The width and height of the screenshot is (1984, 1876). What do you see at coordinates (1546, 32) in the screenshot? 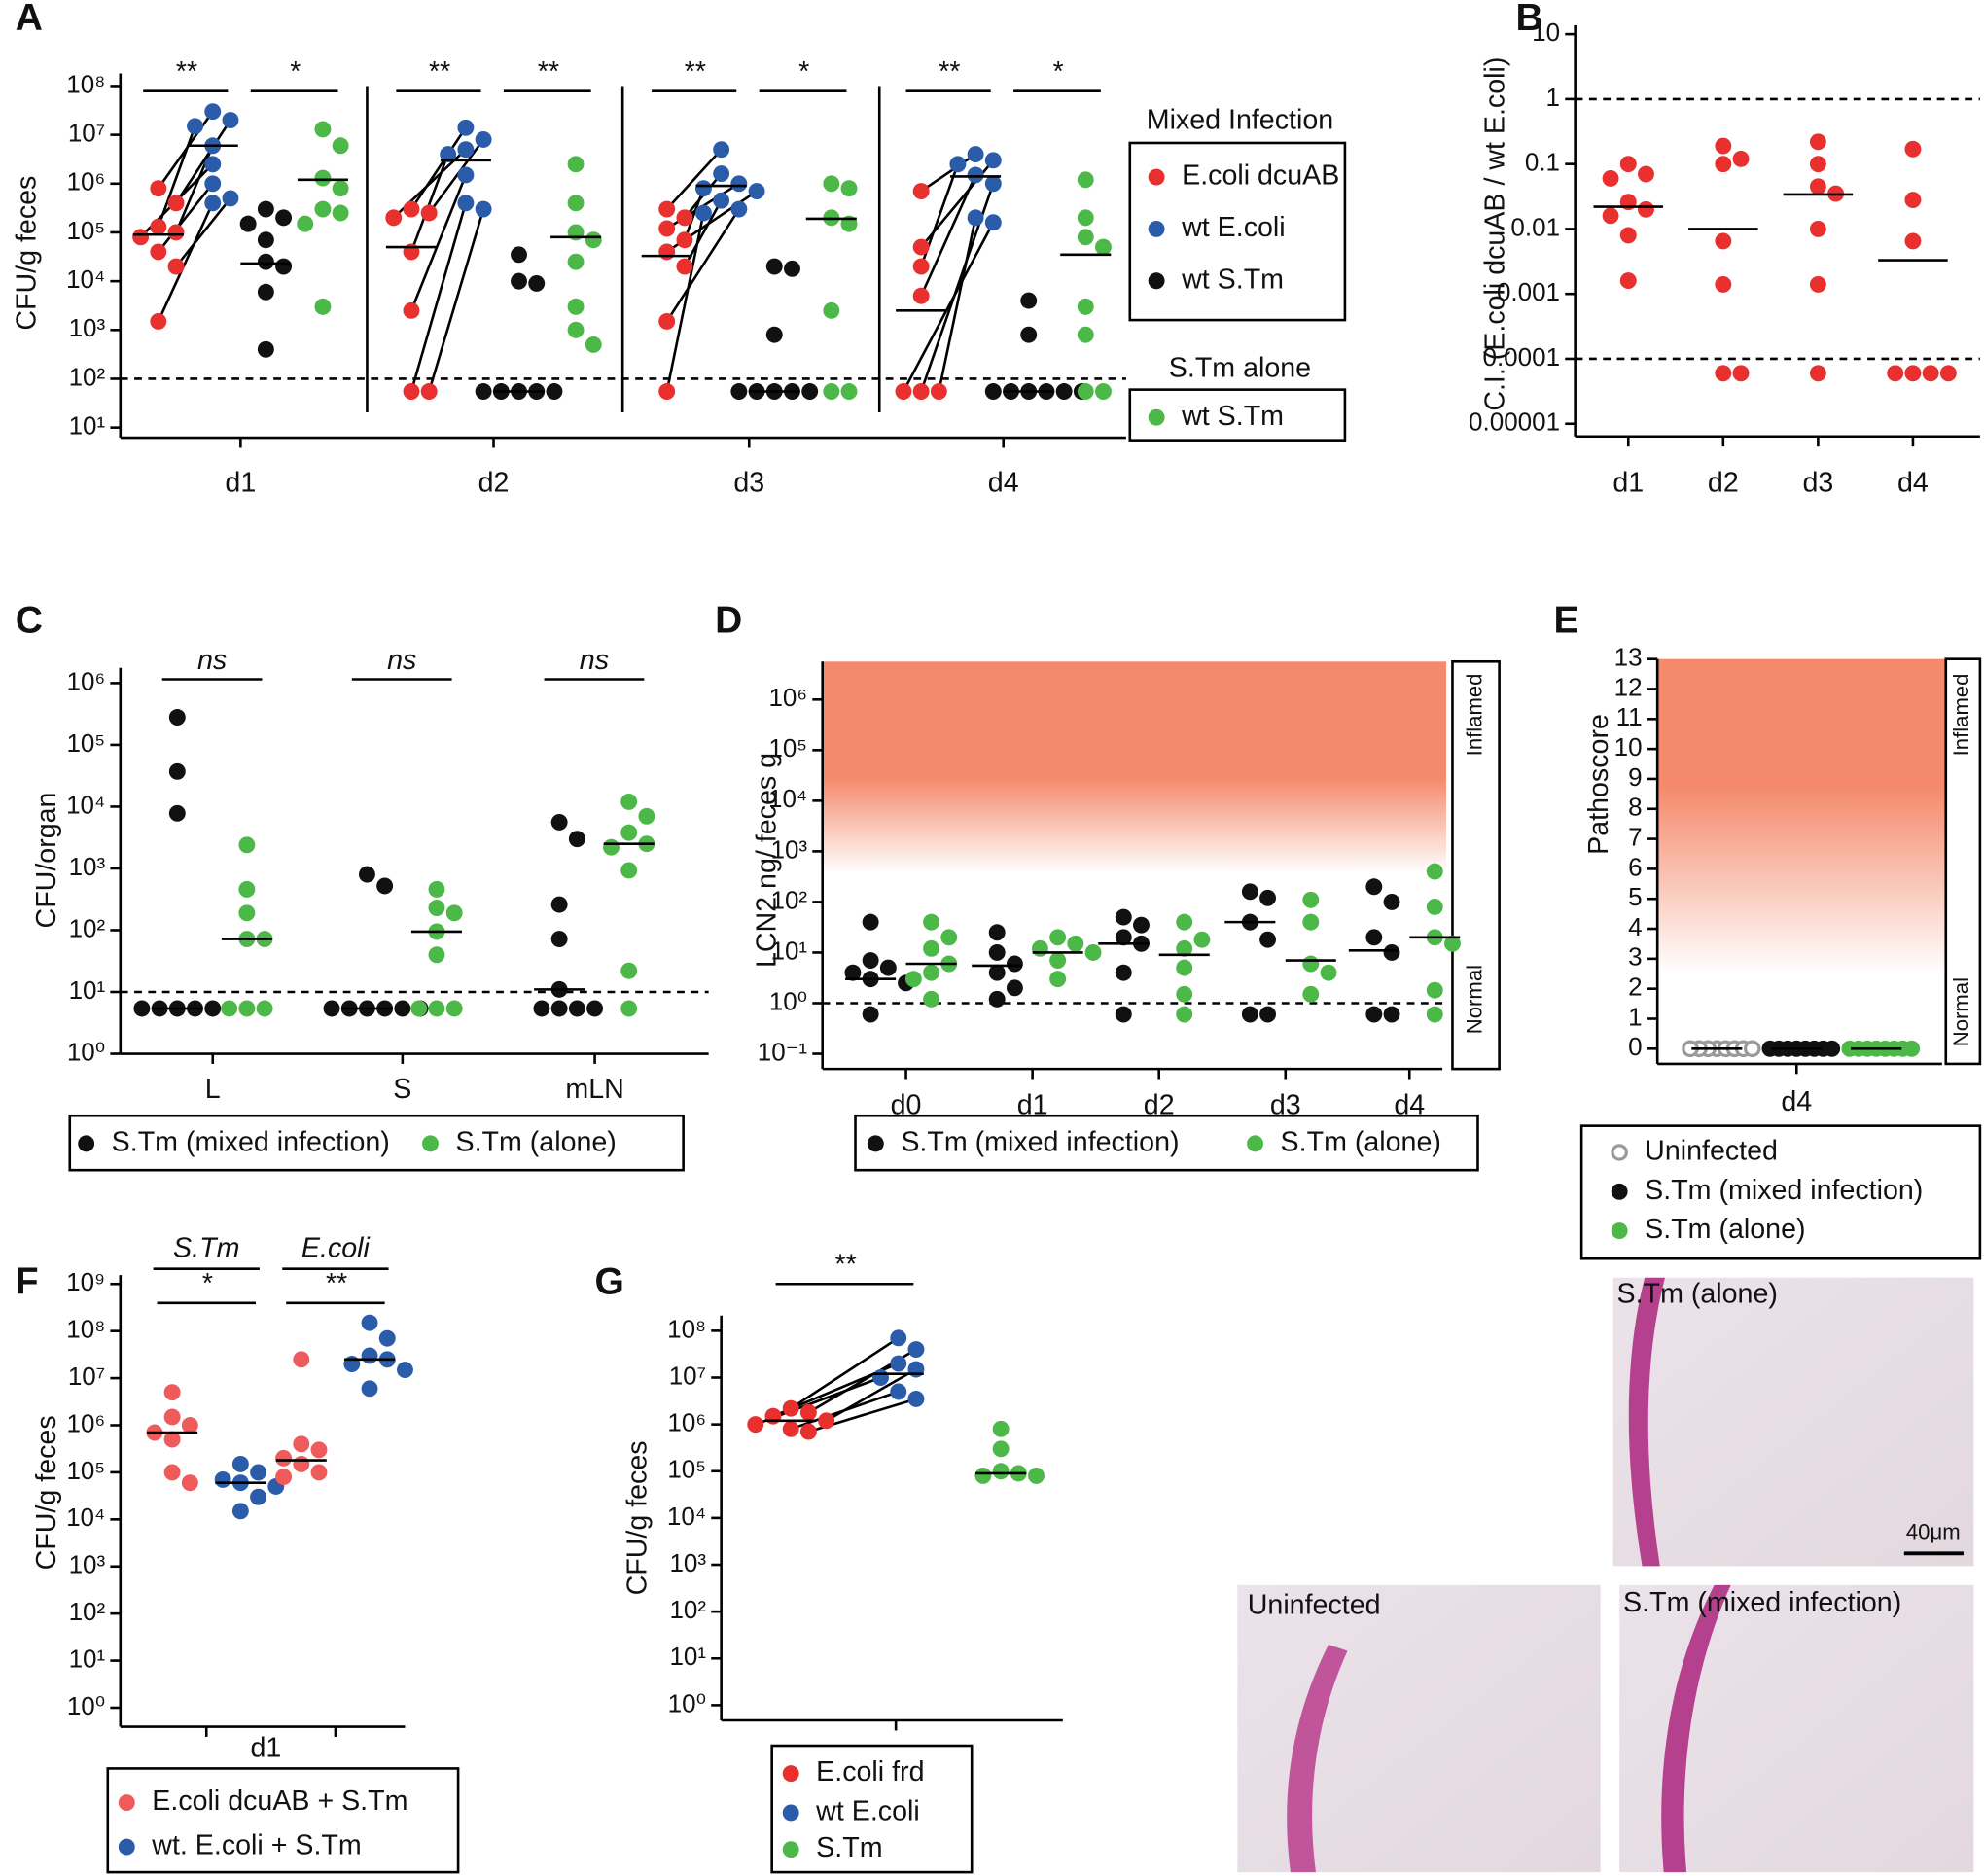
I see `y-tick-label: 10` at bounding box center [1546, 32].